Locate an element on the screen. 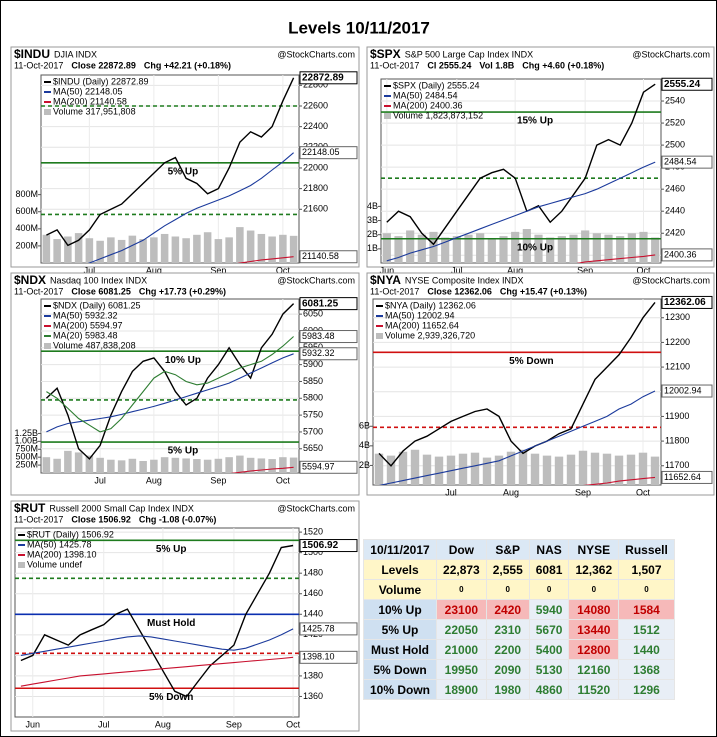 The height and width of the screenshot is (737, 717). price-label: 22872.89 is located at coordinates (323, 77).